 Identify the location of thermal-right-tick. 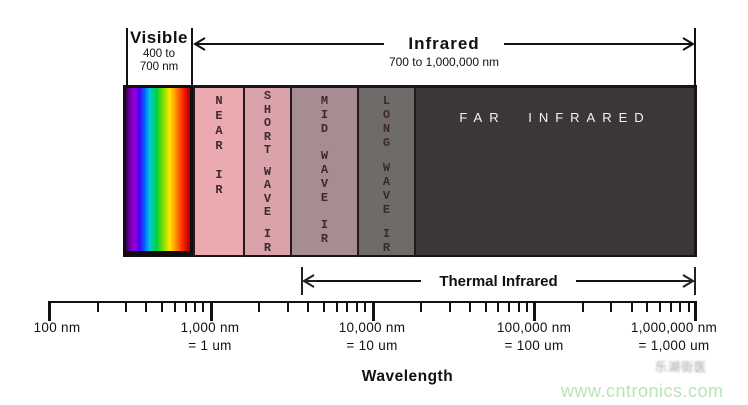
(695, 281).